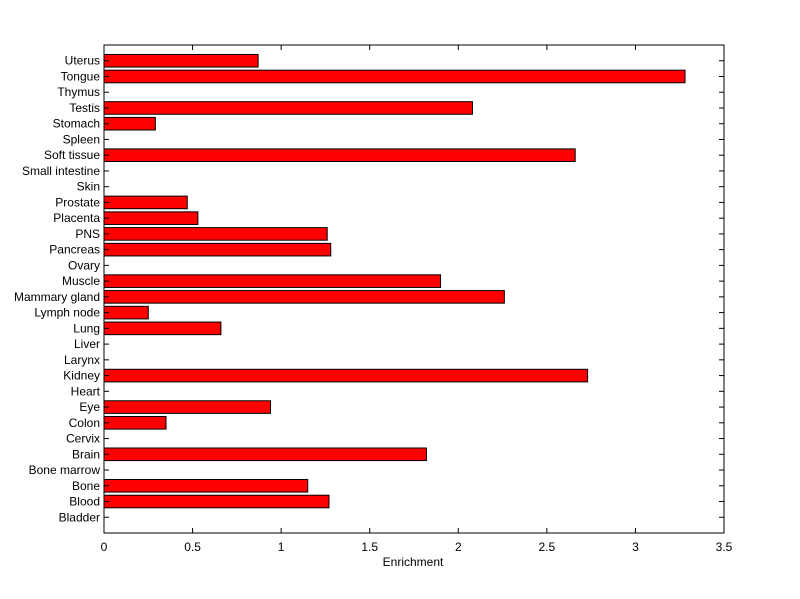  What do you see at coordinates (87, 344) in the screenshot?
I see `y-tick-label: Liver` at bounding box center [87, 344].